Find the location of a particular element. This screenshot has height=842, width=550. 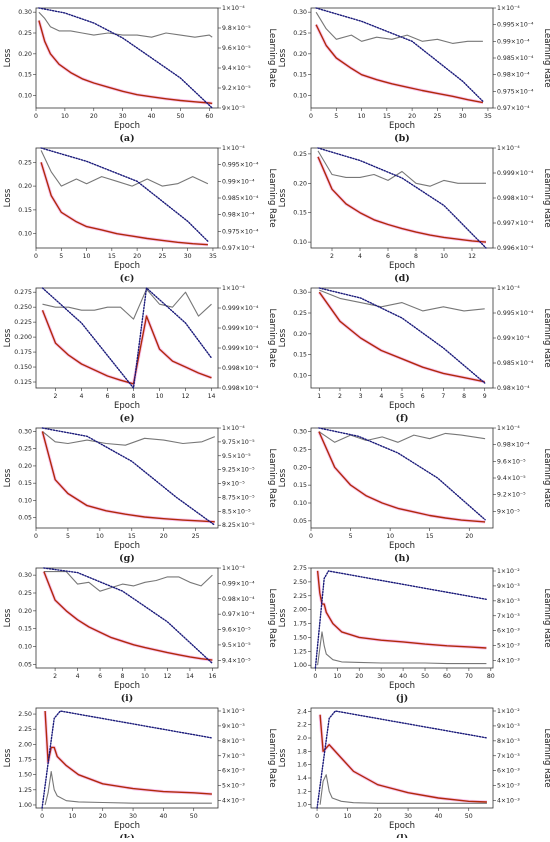

x-tick-label: 1 is located at coordinates (319, 396).